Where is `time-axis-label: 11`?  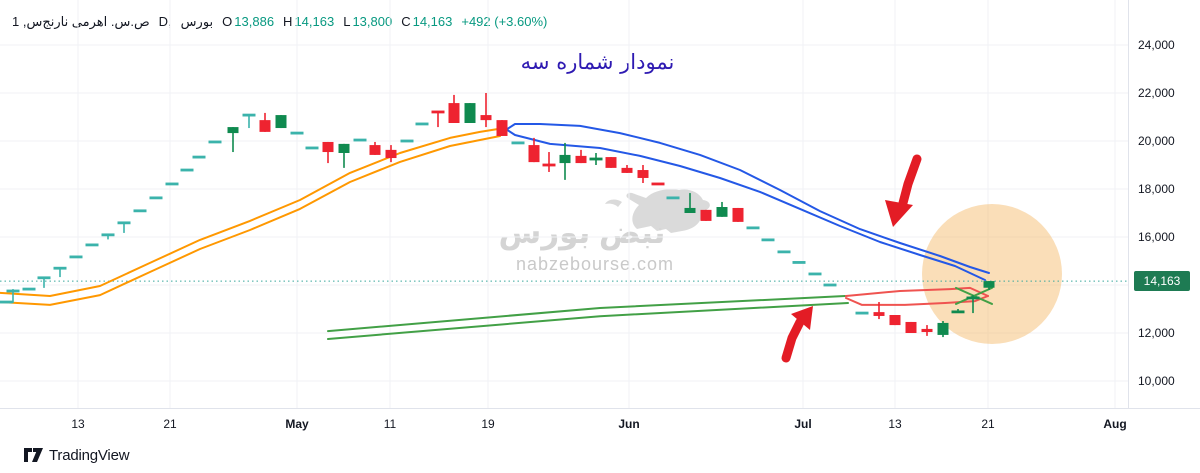
time-axis-label: 11 is located at coordinates (390, 424).